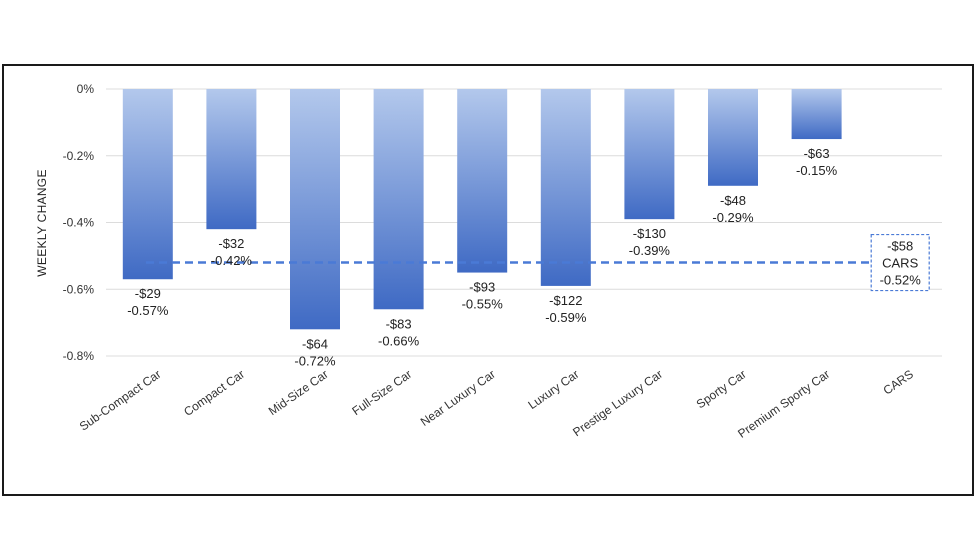 Image resolution: width=980 pixels, height=552 pixels. I want to click on reference-line-group: -$58 CARS -0.52%, so click(538, 262).